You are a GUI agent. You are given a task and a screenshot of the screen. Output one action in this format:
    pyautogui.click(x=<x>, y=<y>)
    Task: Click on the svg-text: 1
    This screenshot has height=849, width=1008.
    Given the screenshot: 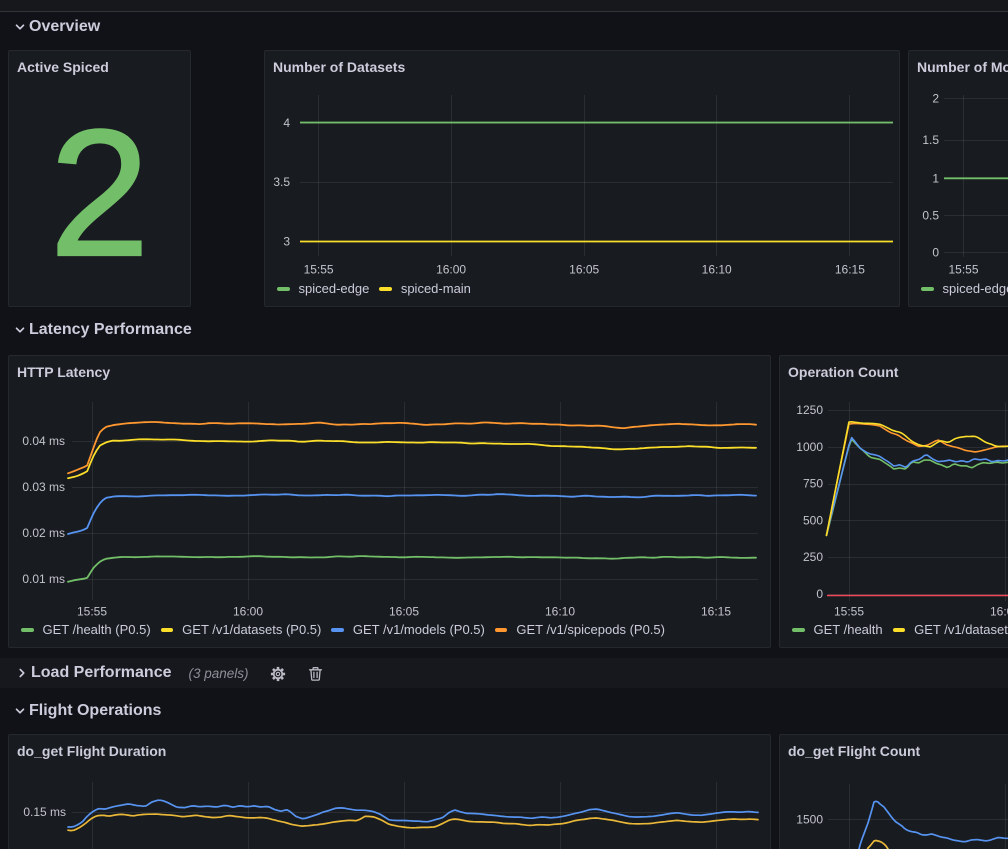 What is the action you would take?
    pyautogui.click(x=935, y=178)
    